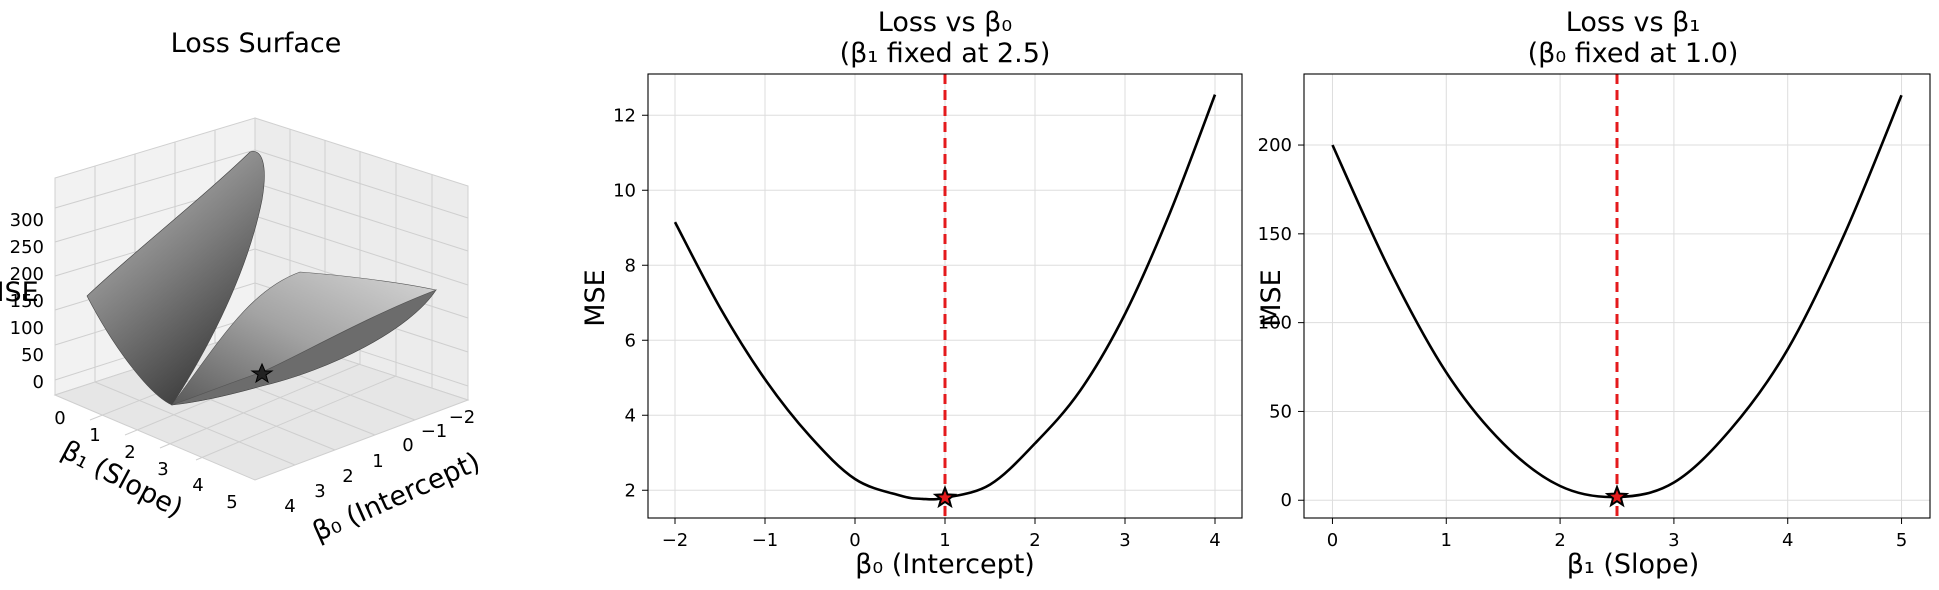 This screenshot has height=590, width=1939. I want to click on y-tick-label: 200, so click(1275, 145).